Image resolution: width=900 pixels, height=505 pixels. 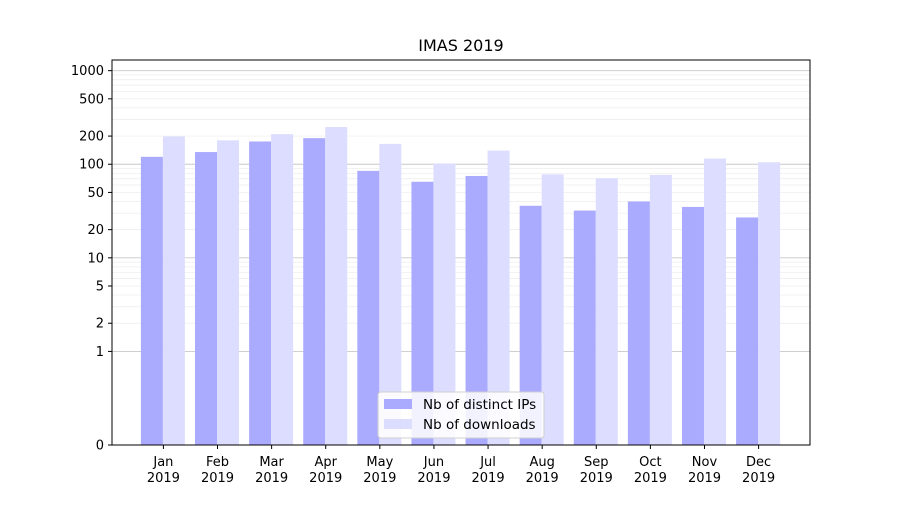 I want to click on y-tick-label: 100, so click(x=91, y=165).